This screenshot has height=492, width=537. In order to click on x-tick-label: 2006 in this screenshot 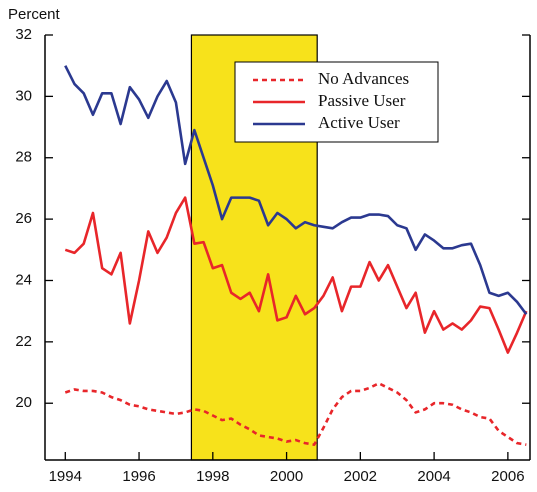, I will do `click(507, 476)`.